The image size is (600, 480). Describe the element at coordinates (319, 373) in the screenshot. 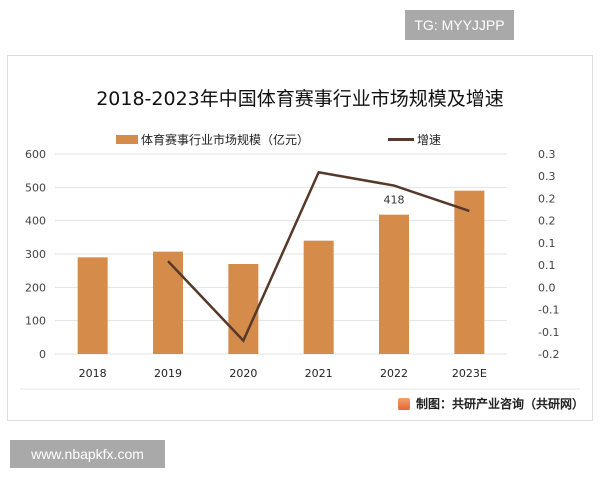

I see `x-tick-label: 2021` at that location.